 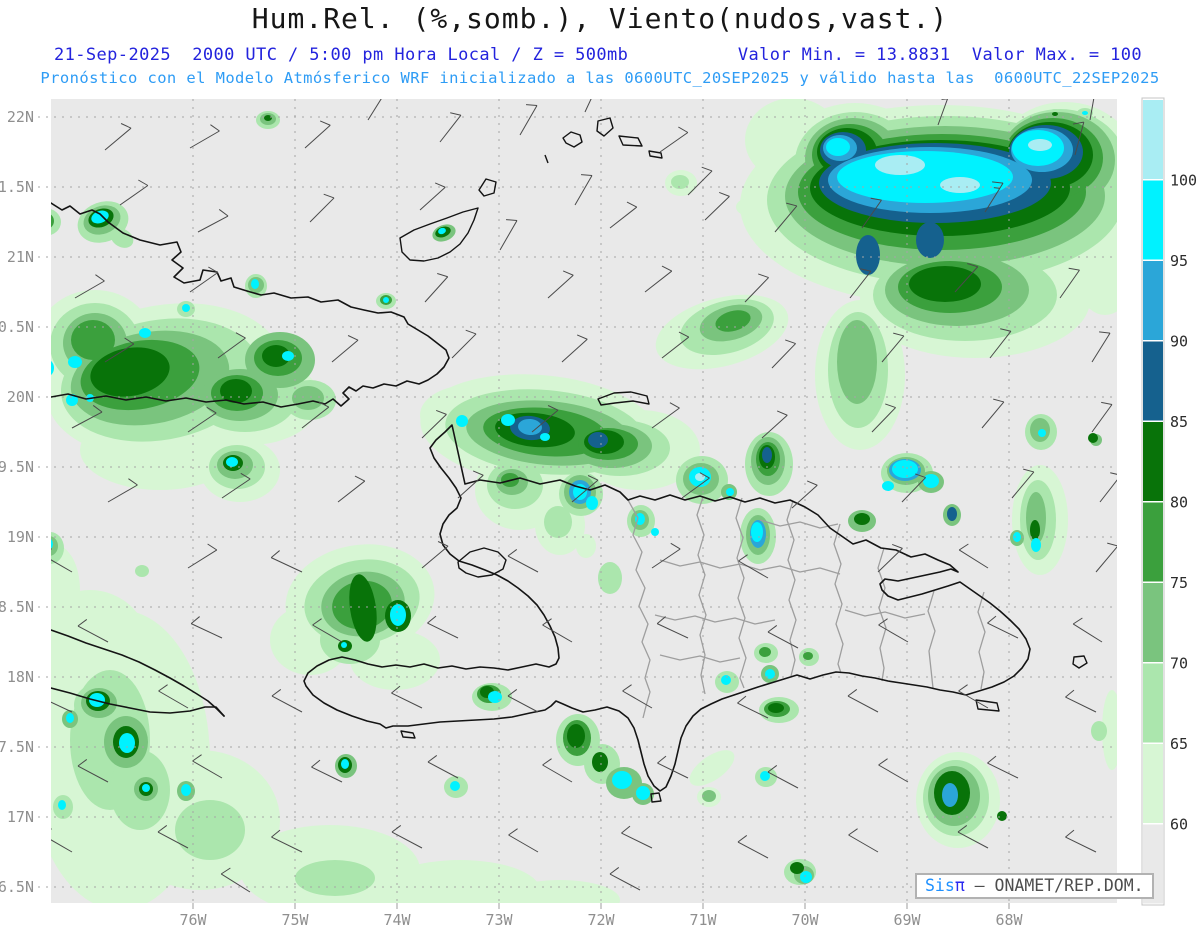 What do you see at coordinates (1080, 662) in the screenshot?
I see `island-mona` at bounding box center [1080, 662].